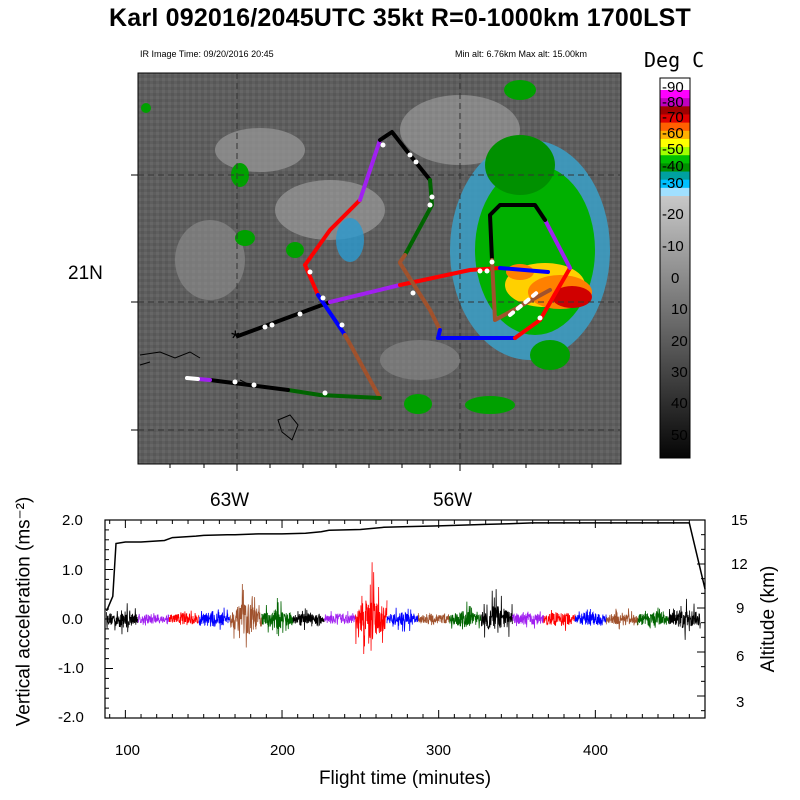 This screenshot has width=800, height=800. Describe the element at coordinates (283, 750) in the screenshot. I see `x-tick-200: 200` at that location.